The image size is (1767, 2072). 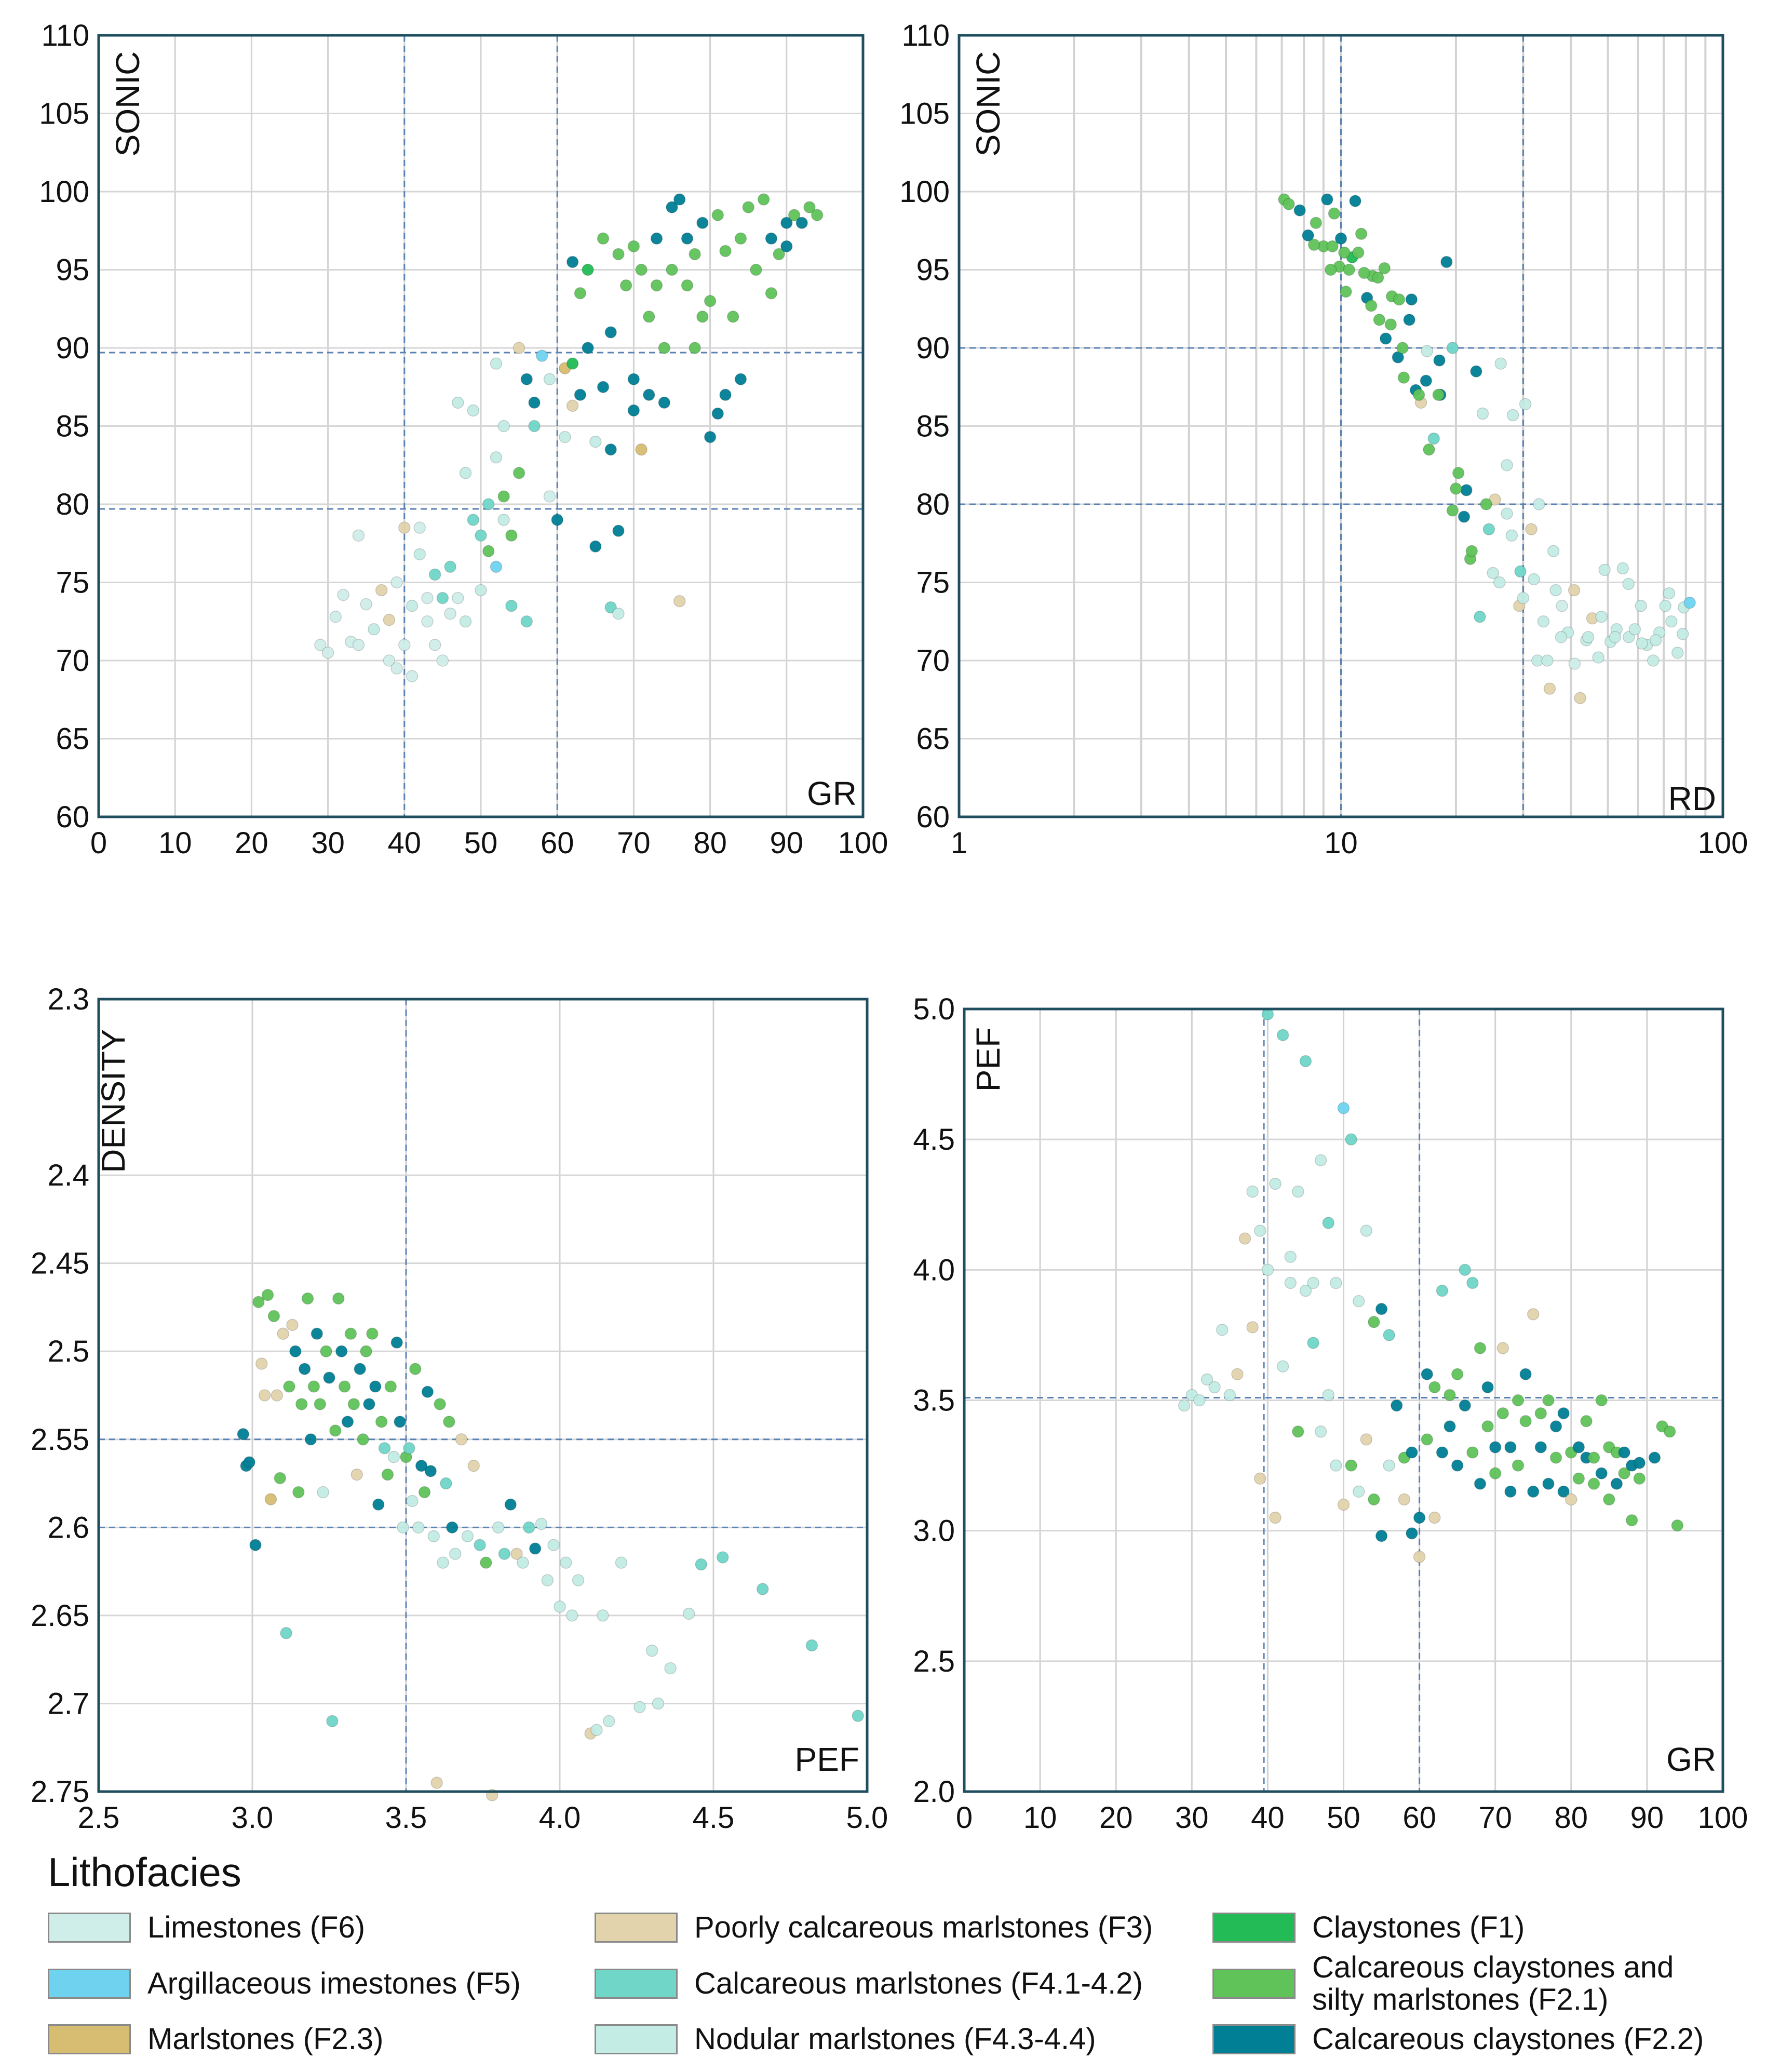 I want to click on legend-label: Limestones (F6), so click(x=256, y=1927).